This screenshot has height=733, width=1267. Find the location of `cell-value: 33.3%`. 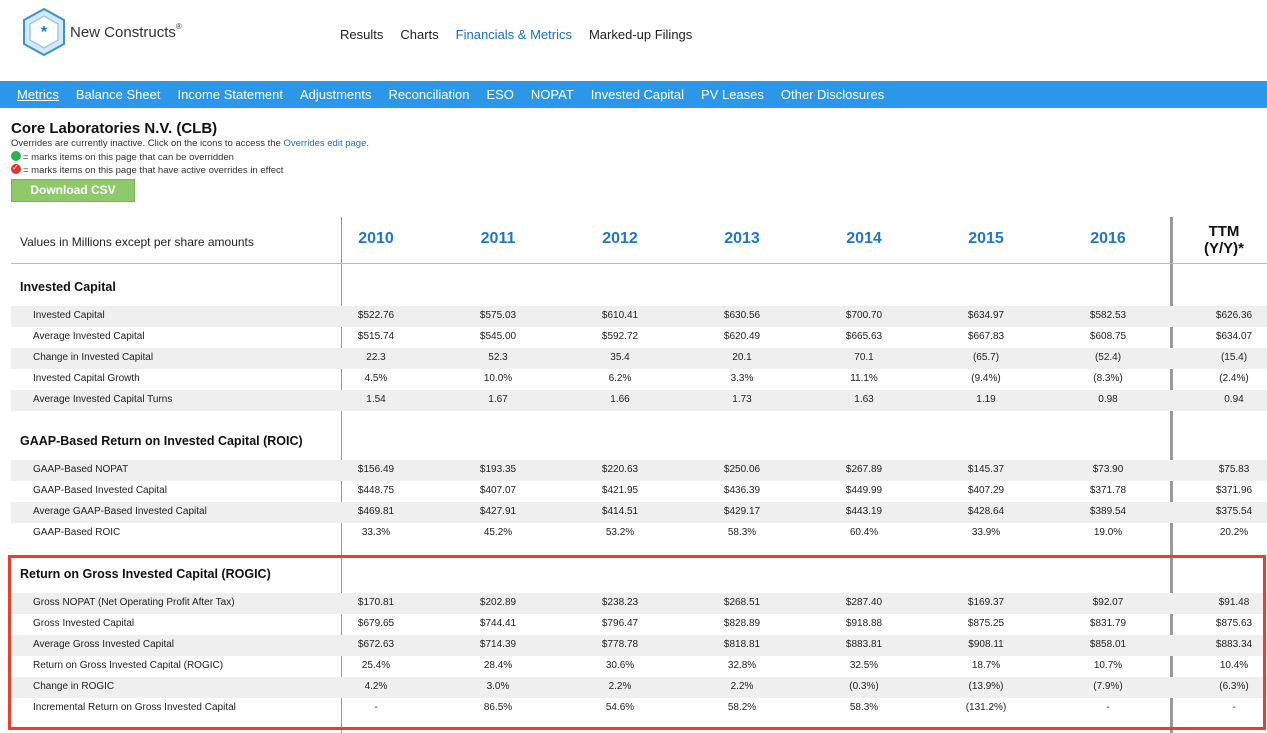

cell-value: 33.3% is located at coordinates (376, 532).